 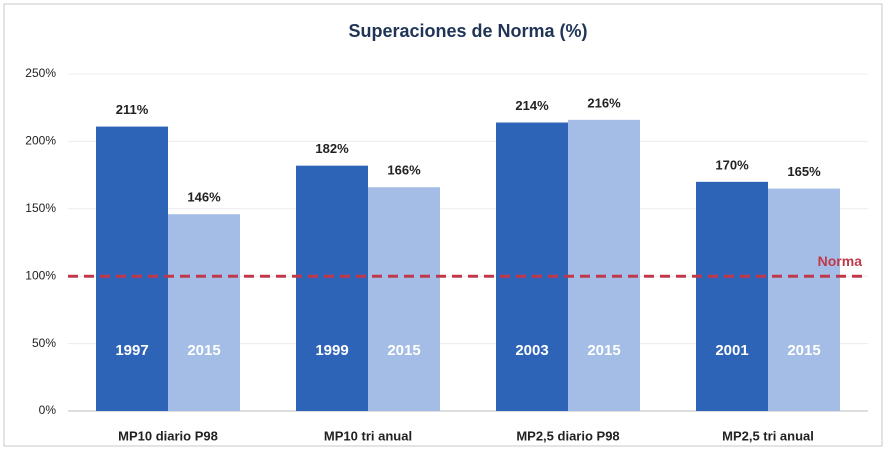 What do you see at coordinates (332, 148) in the screenshot?
I see `value-label: 182%` at bounding box center [332, 148].